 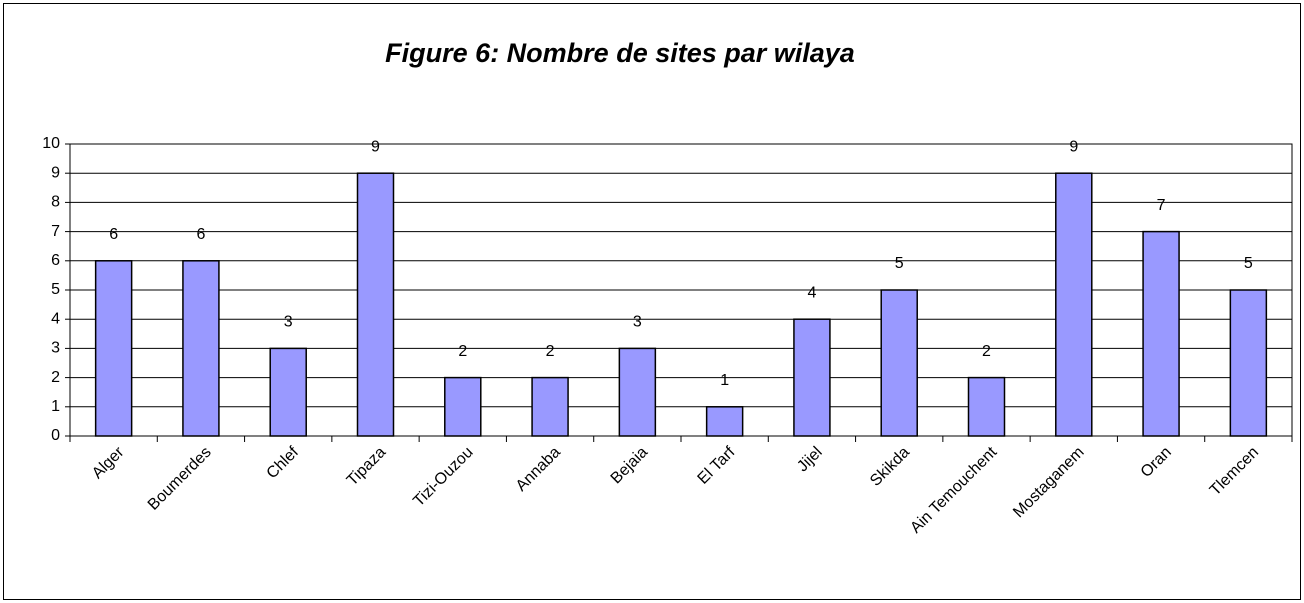 What do you see at coordinates (55, 435) in the screenshot?
I see `y-tick-label: 0` at bounding box center [55, 435].